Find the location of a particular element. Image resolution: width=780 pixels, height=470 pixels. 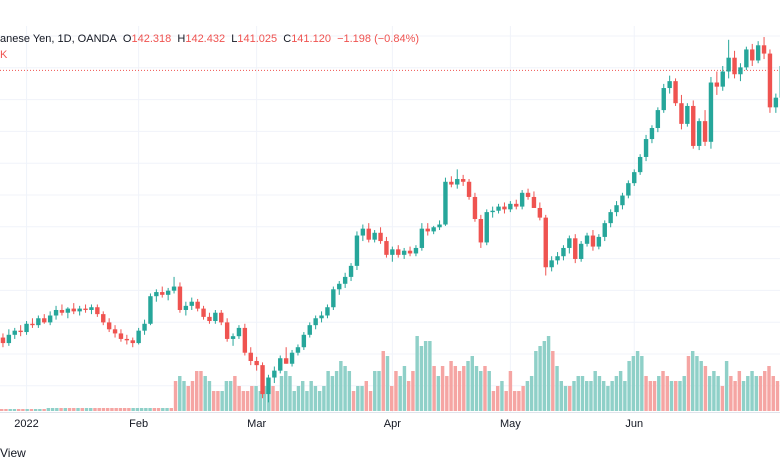

legend-title: anese Yen, 1D, OANDA is located at coordinates (58, 39).